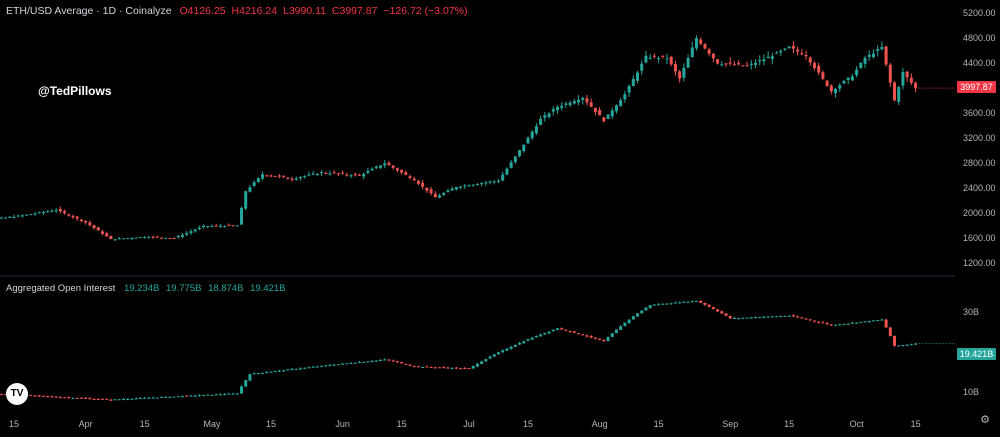 The height and width of the screenshot is (437, 1000). What do you see at coordinates (254, 11) in the screenshot?
I see `high-value: H4216.24` at bounding box center [254, 11].